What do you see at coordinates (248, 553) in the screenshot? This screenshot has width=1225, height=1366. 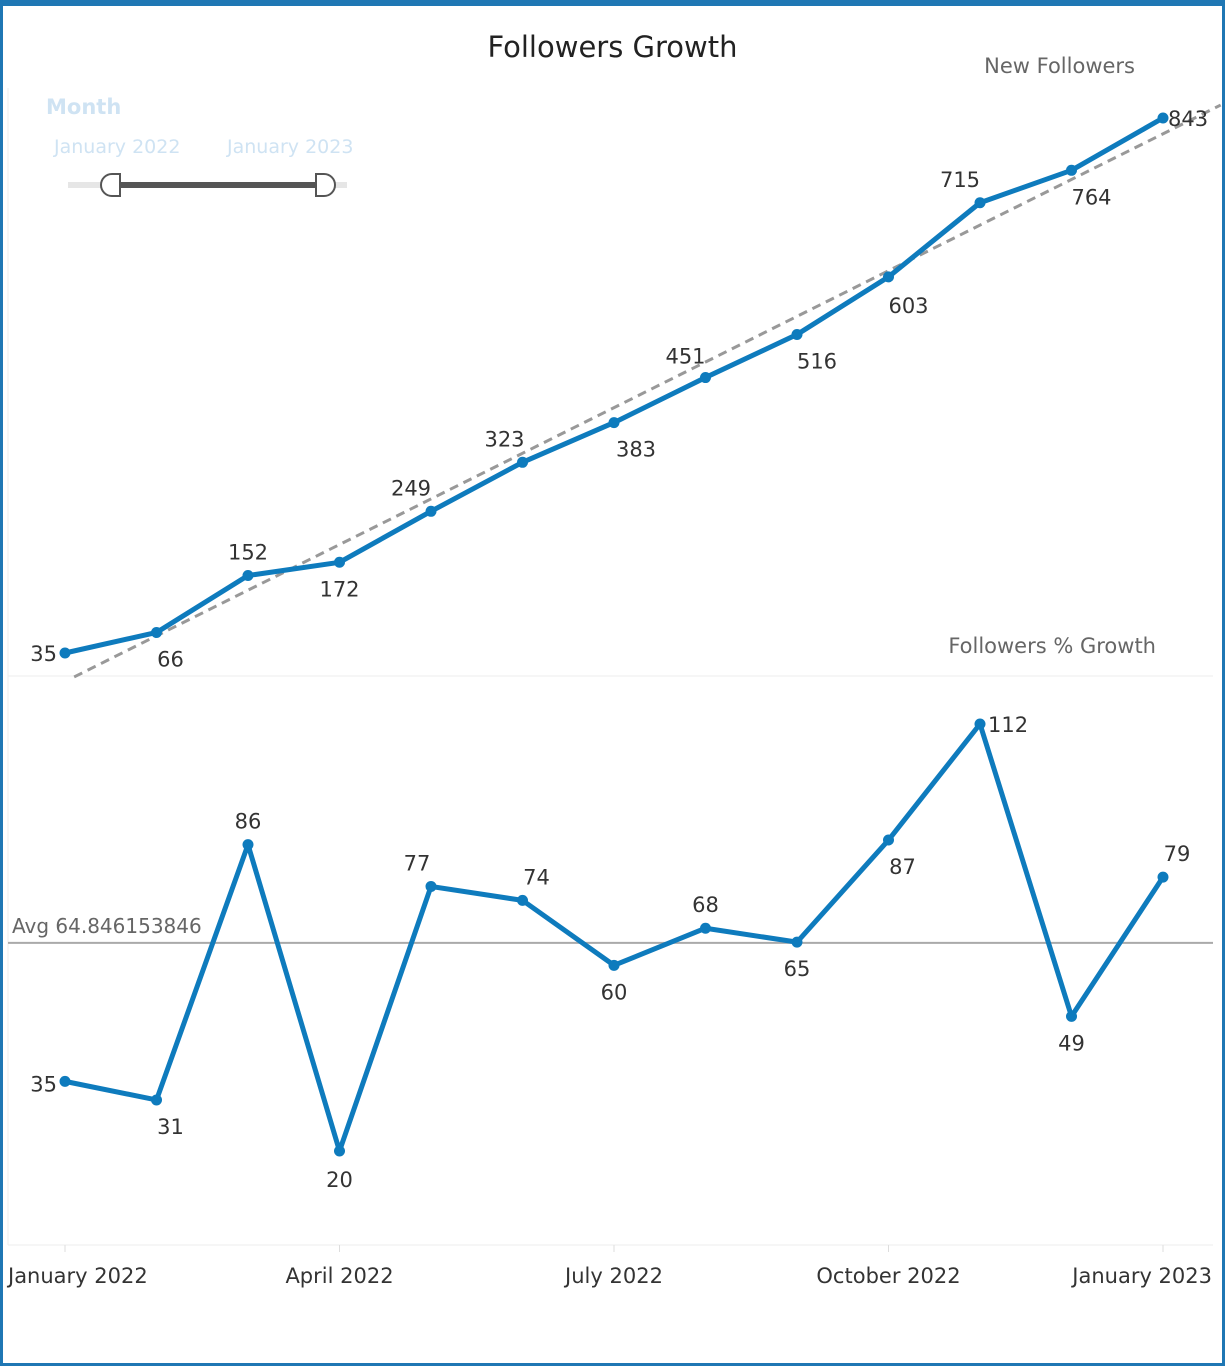 I see `new-followers-data-label: 152` at bounding box center [248, 553].